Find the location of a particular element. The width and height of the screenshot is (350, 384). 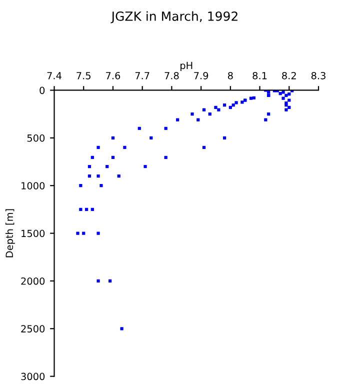

x-tick-label: 7.7 is located at coordinates (142, 76).